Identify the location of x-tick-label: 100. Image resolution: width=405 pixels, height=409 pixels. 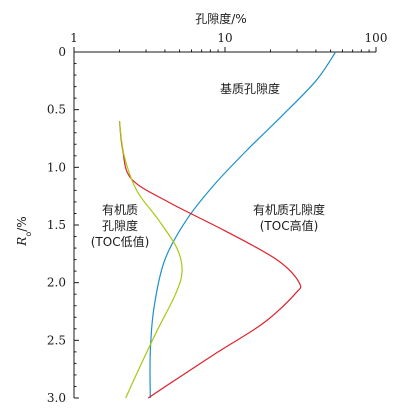
(376, 38).